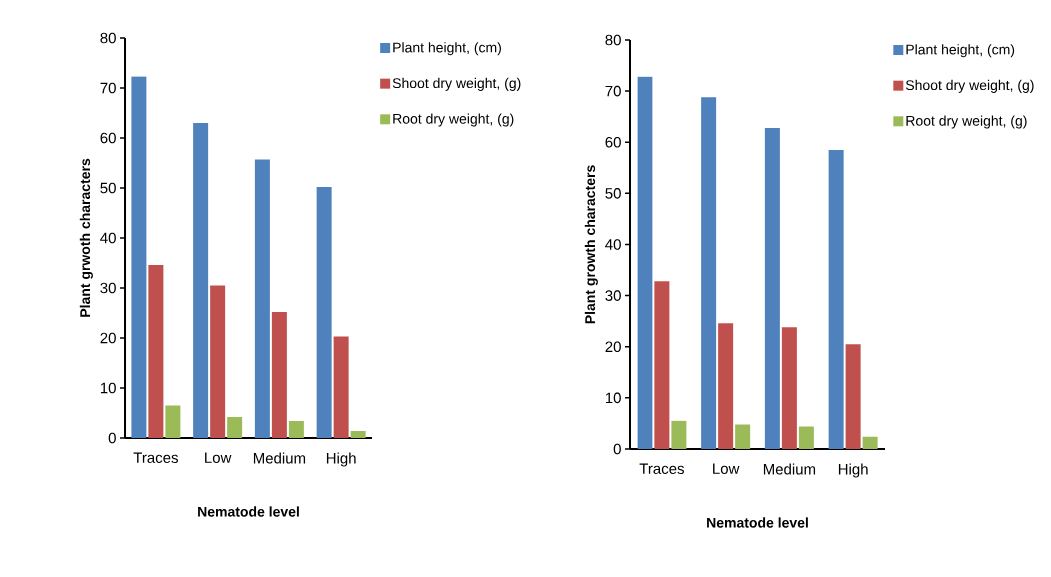  What do you see at coordinates (591, 244) in the screenshot?
I see `y-axis-title: Plant growth characters` at bounding box center [591, 244].